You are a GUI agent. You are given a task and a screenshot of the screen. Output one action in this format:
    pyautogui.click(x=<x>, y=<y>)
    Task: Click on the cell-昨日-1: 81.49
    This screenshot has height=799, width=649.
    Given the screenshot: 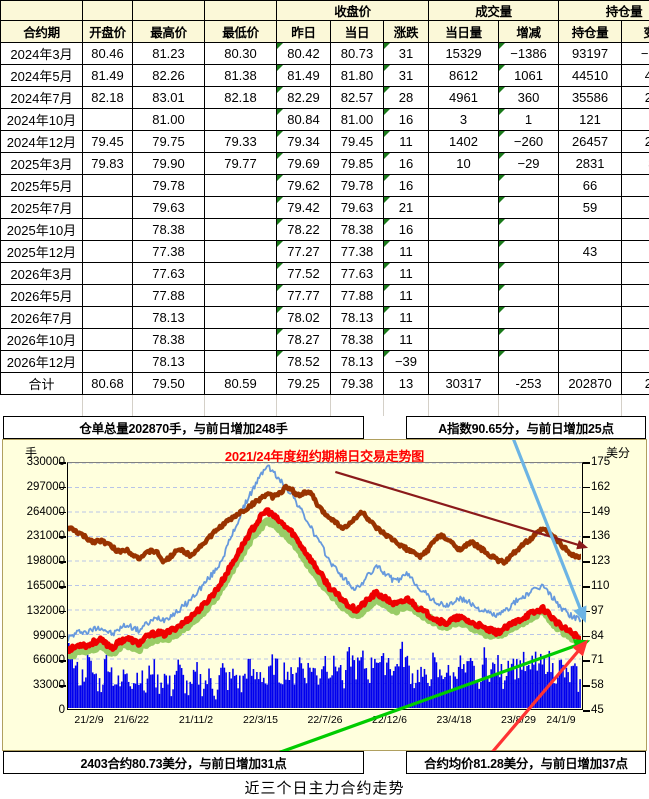 What is the action you would take?
    pyautogui.click(x=304, y=76)
    